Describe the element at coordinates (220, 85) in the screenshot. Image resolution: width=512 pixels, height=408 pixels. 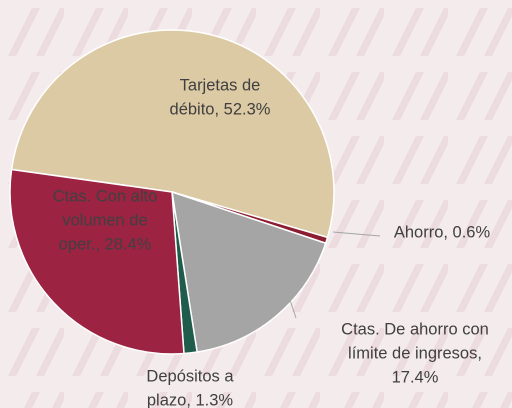
I see `data-label: Tarjetas de` at that location.